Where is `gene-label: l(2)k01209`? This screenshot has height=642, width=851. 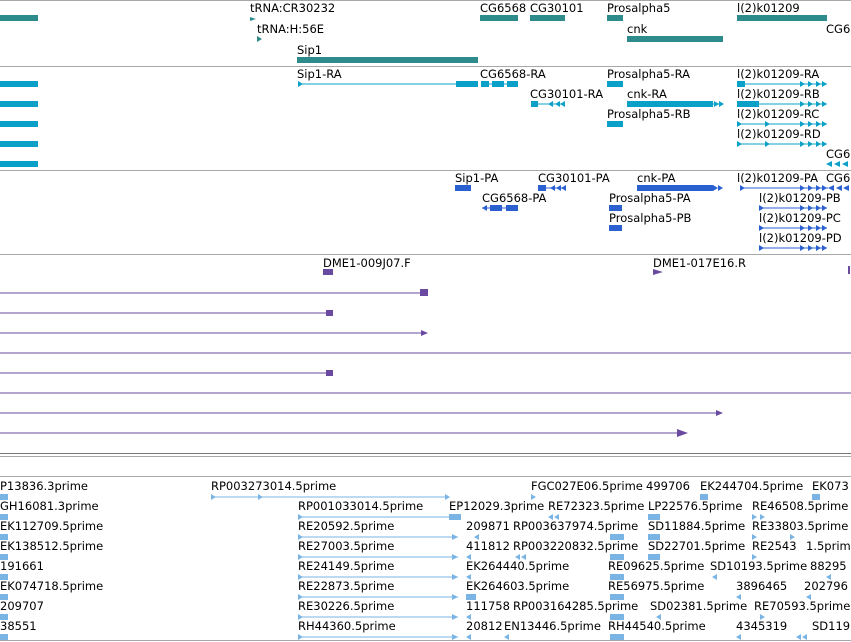
gene-label: l(2)k01209 is located at coordinates (768, 8).